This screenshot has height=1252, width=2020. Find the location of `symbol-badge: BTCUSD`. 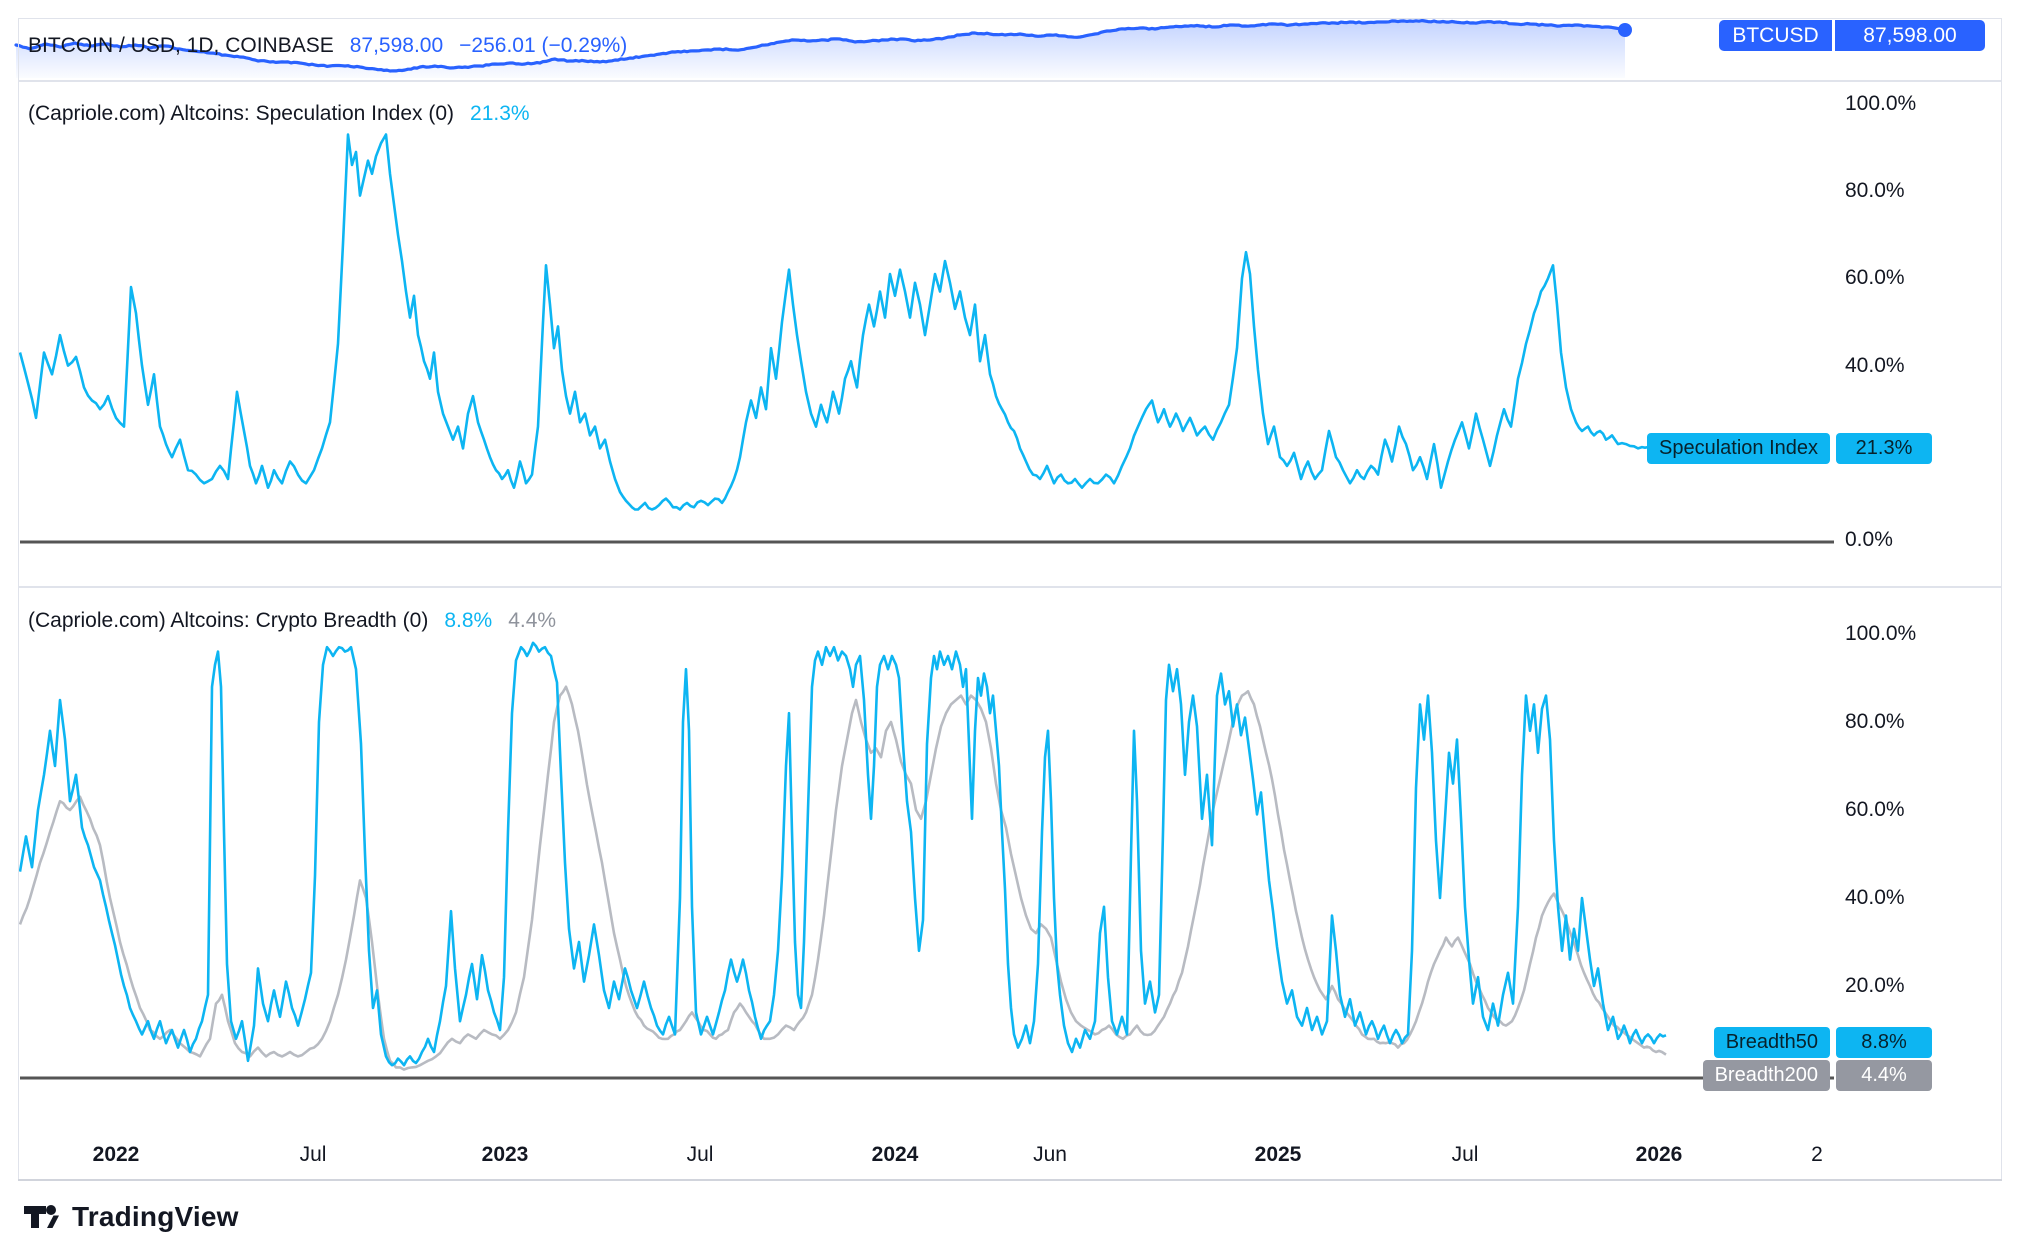

symbol-badge: BTCUSD is located at coordinates (1775, 35).